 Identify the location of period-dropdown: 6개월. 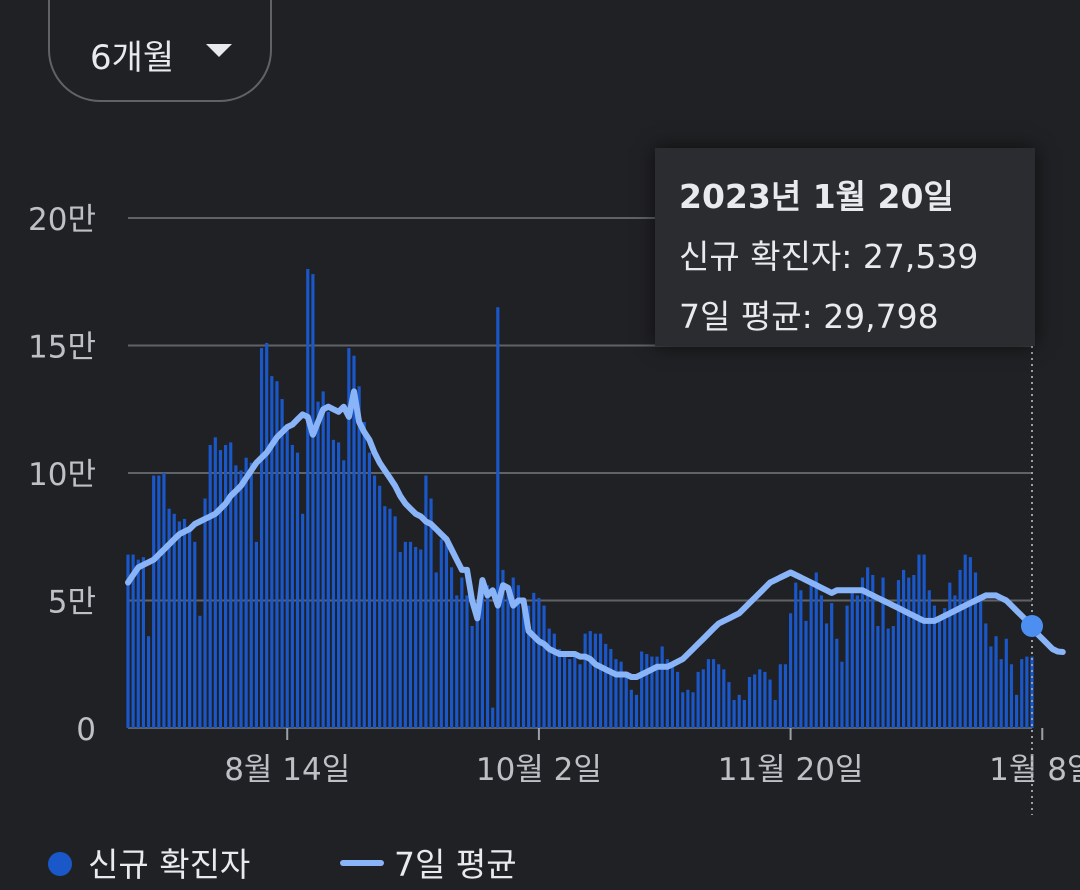
(160, 51).